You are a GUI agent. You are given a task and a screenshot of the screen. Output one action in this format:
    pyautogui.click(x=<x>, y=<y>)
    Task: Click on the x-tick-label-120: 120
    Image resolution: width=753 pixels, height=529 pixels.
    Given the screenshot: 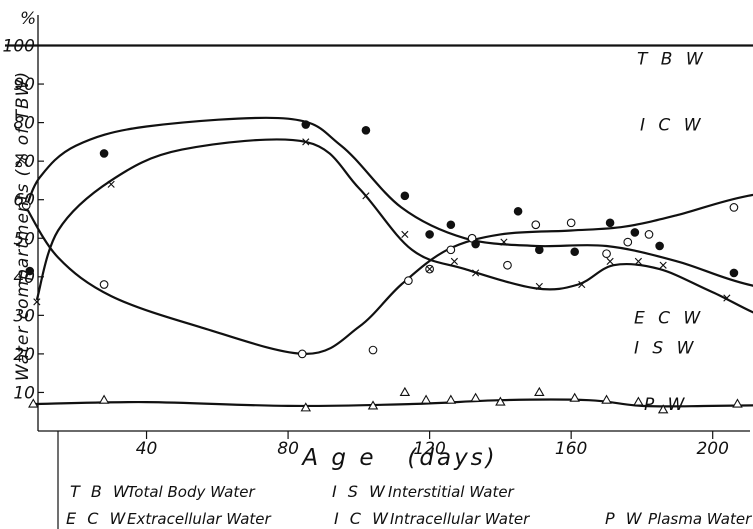 What is the action you would take?
    pyautogui.click(x=429, y=449)
    